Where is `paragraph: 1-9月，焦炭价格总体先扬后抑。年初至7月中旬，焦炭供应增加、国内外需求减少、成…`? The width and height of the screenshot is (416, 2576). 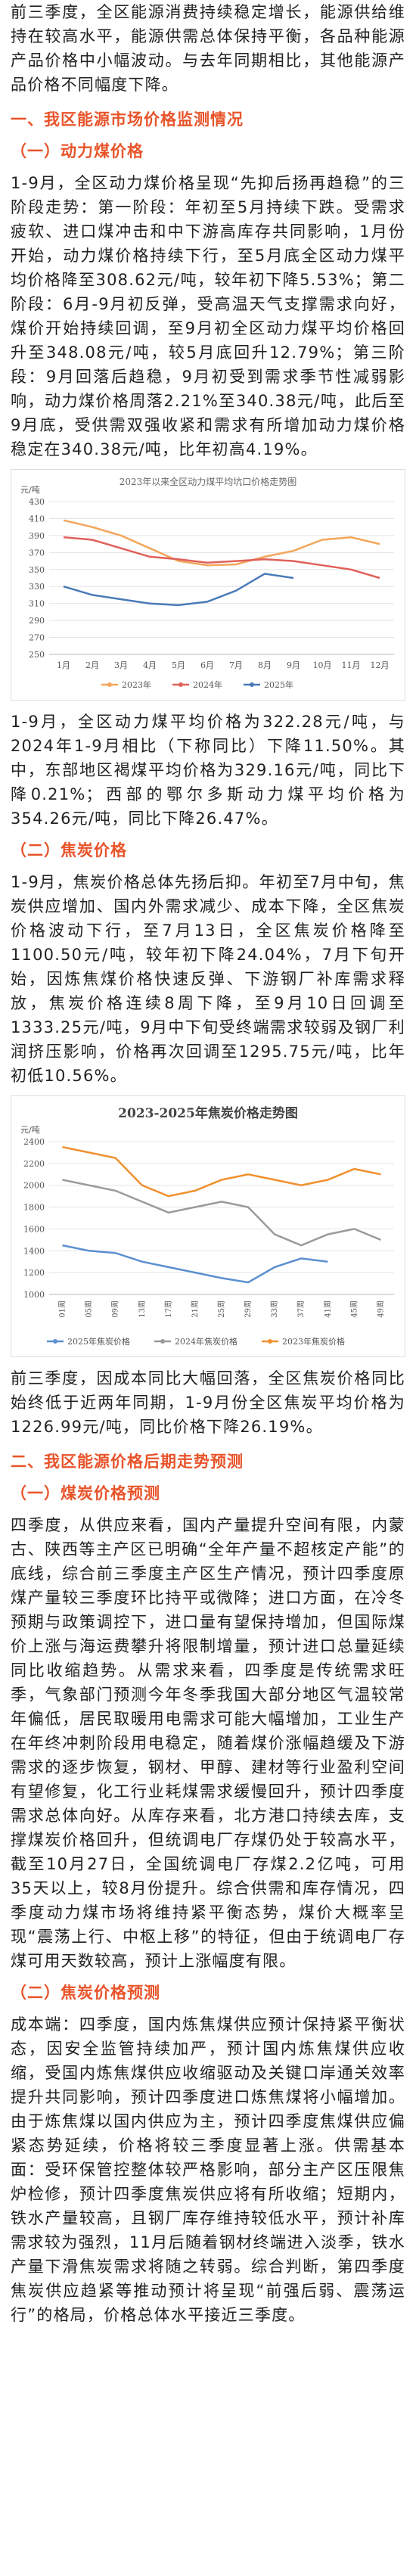 paragraph: 1-9月，焦炭价格总体先扬后抑。年初至7月中旬，焦炭供应增加、国内外需求减少、成… is located at coordinates (208, 979).